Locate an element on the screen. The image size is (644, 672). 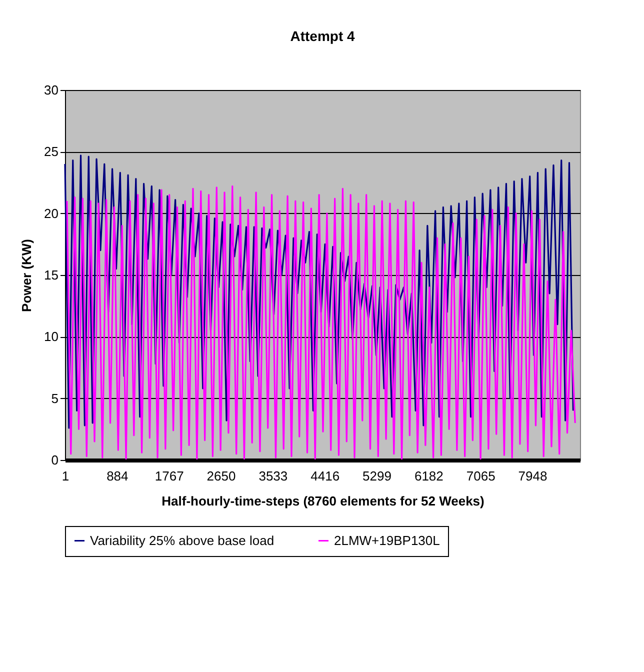
x-tick-label: 1767 is located at coordinates (169, 476).